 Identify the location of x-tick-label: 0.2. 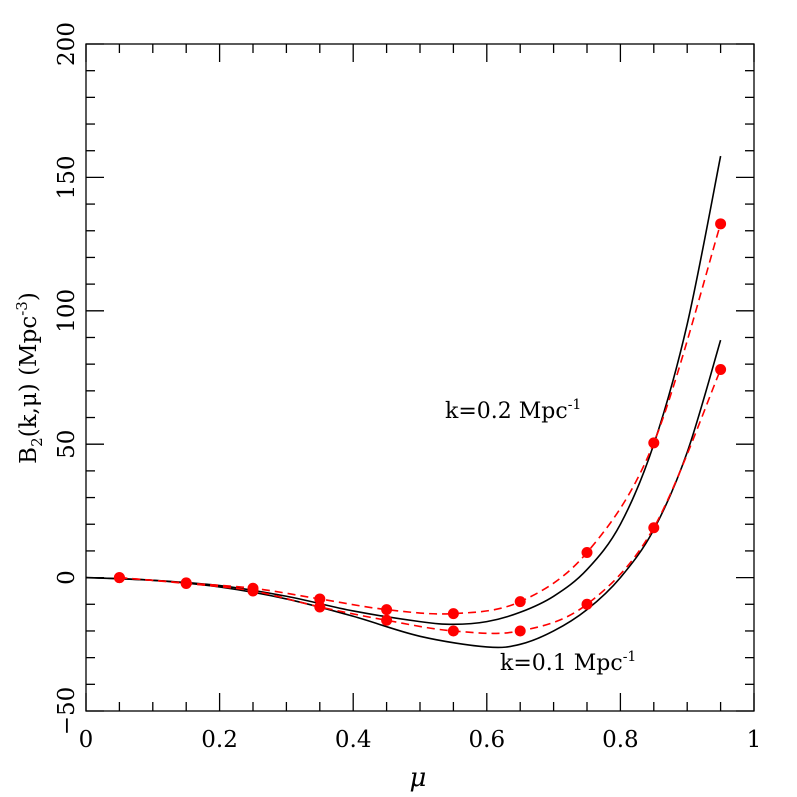
(219, 740).